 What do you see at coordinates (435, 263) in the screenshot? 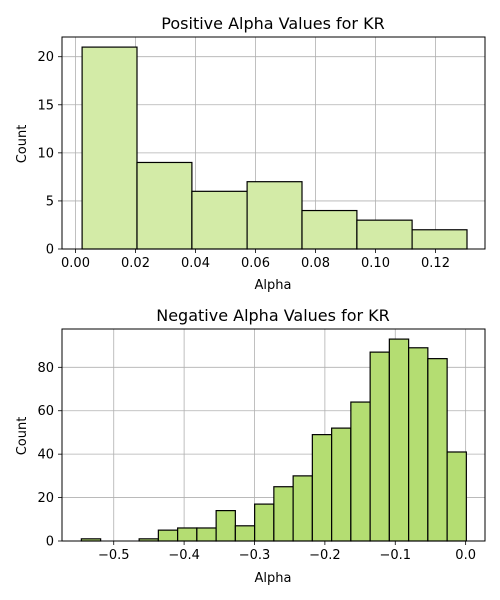
I see `x-tick-label: 0.12` at bounding box center [435, 263].